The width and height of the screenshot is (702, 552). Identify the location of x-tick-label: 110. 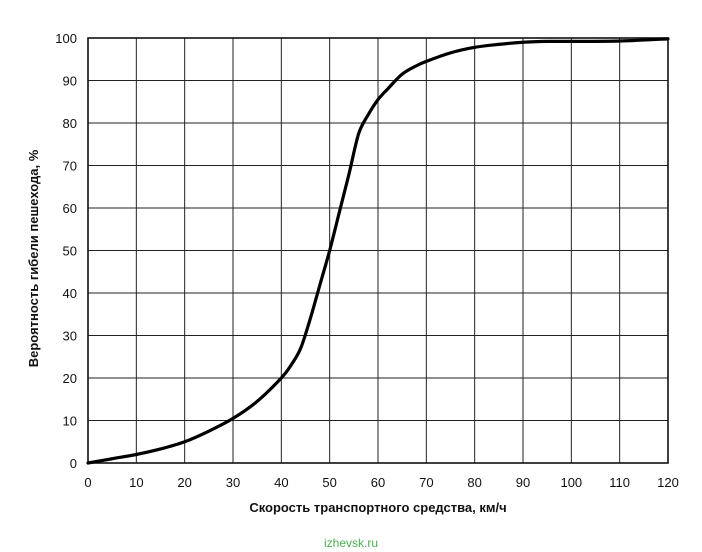
(619, 482).